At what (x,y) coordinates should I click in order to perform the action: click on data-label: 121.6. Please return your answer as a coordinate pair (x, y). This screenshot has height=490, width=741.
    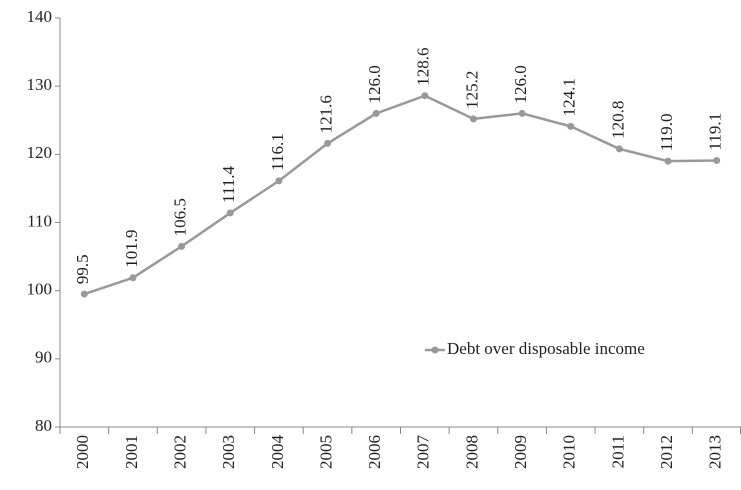
    Looking at the image, I should click on (325, 114).